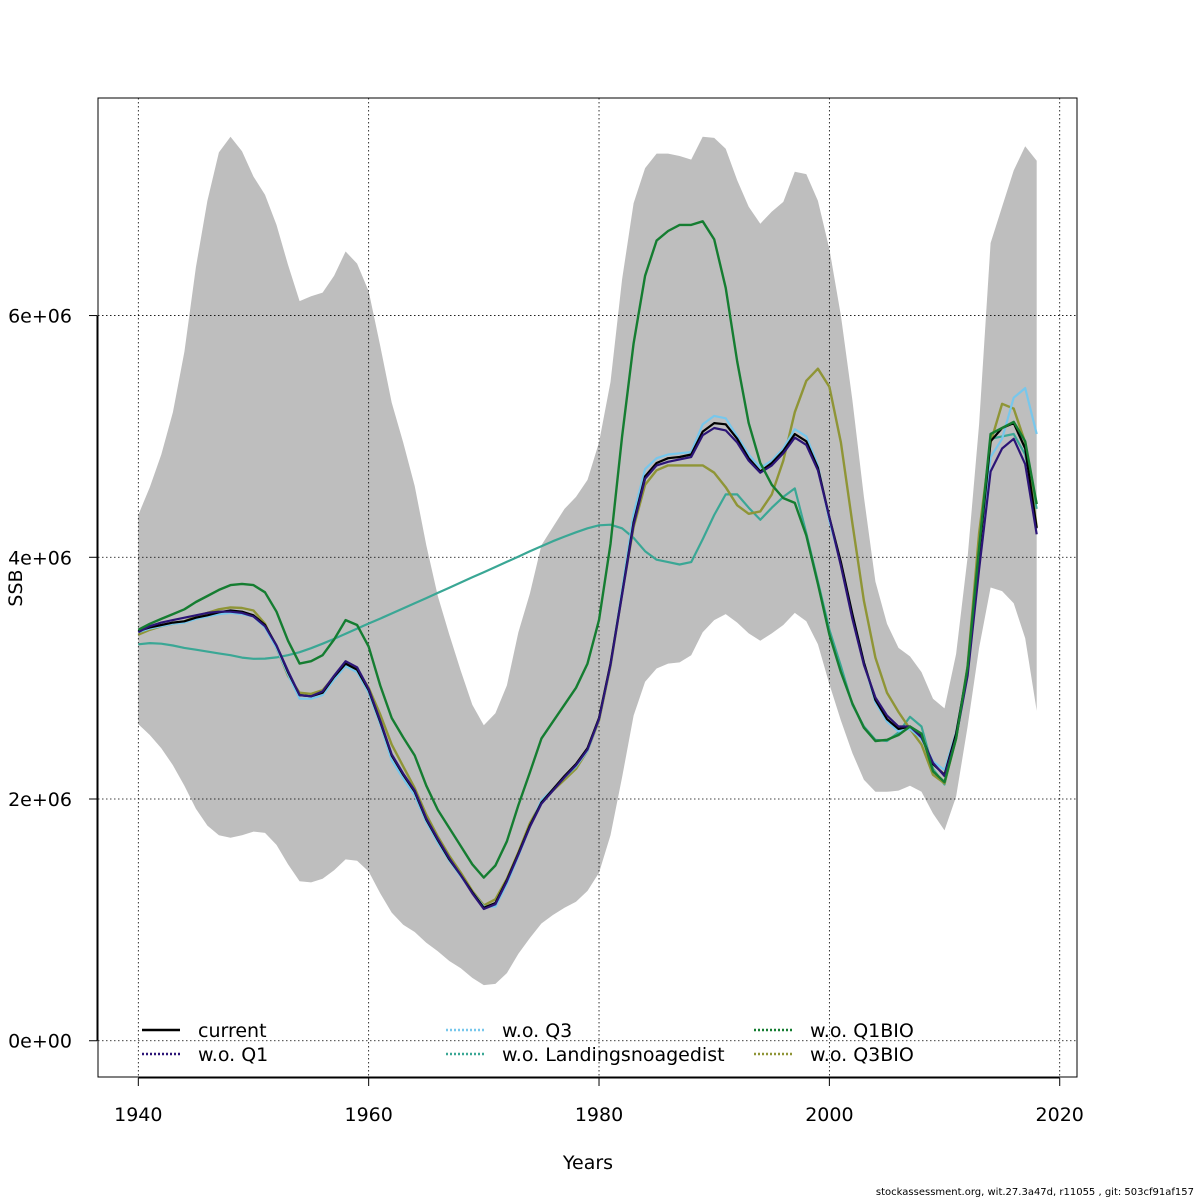  I want to click on legend-entry: w.o. Q1, so click(205, 1055).